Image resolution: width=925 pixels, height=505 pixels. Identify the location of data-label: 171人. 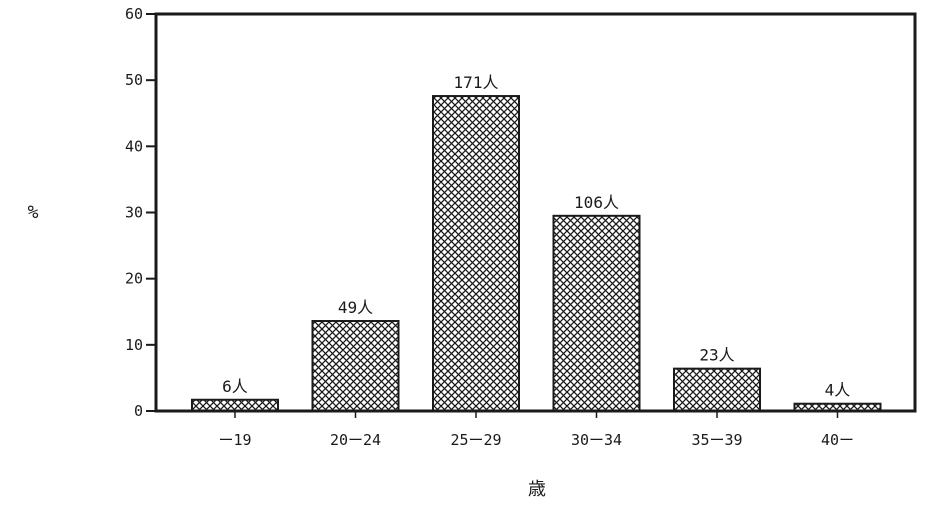
(476, 82).